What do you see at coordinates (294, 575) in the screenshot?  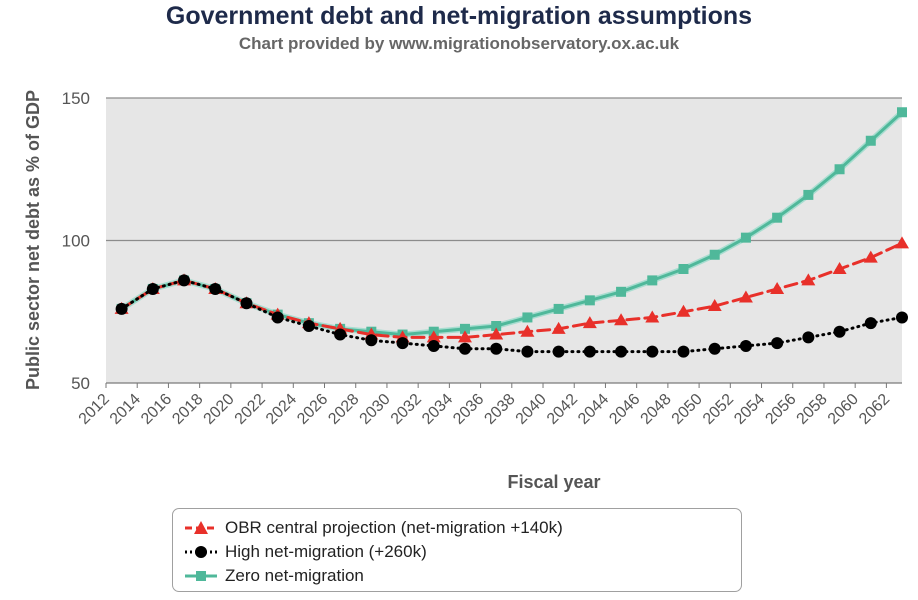 I see `legend-label-zero: Zero net-migration` at bounding box center [294, 575].